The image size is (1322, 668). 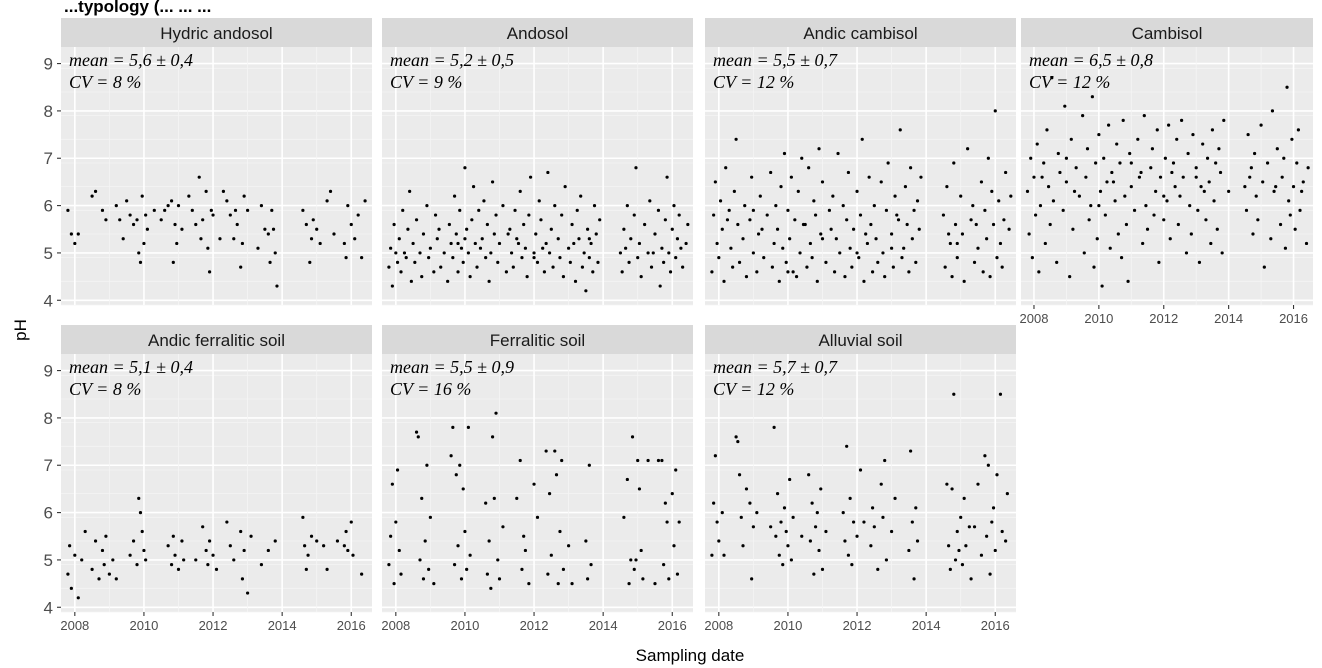 What do you see at coordinates (48, 206) in the screenshot?
I see `y-tick-label: 6` at bounding box center [48, 206].